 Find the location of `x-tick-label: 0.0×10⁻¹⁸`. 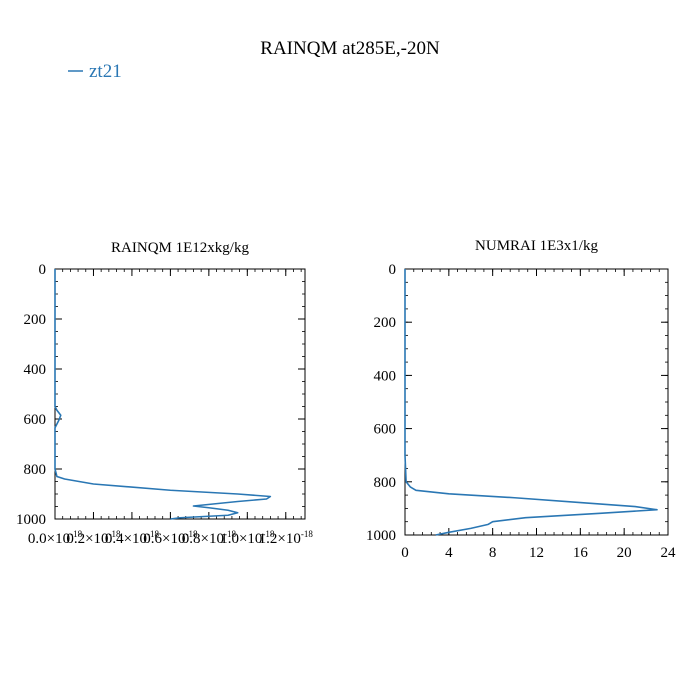

x-tick-label: 0.0×10⁻¹⁸ is located at coordinates (55, 538).